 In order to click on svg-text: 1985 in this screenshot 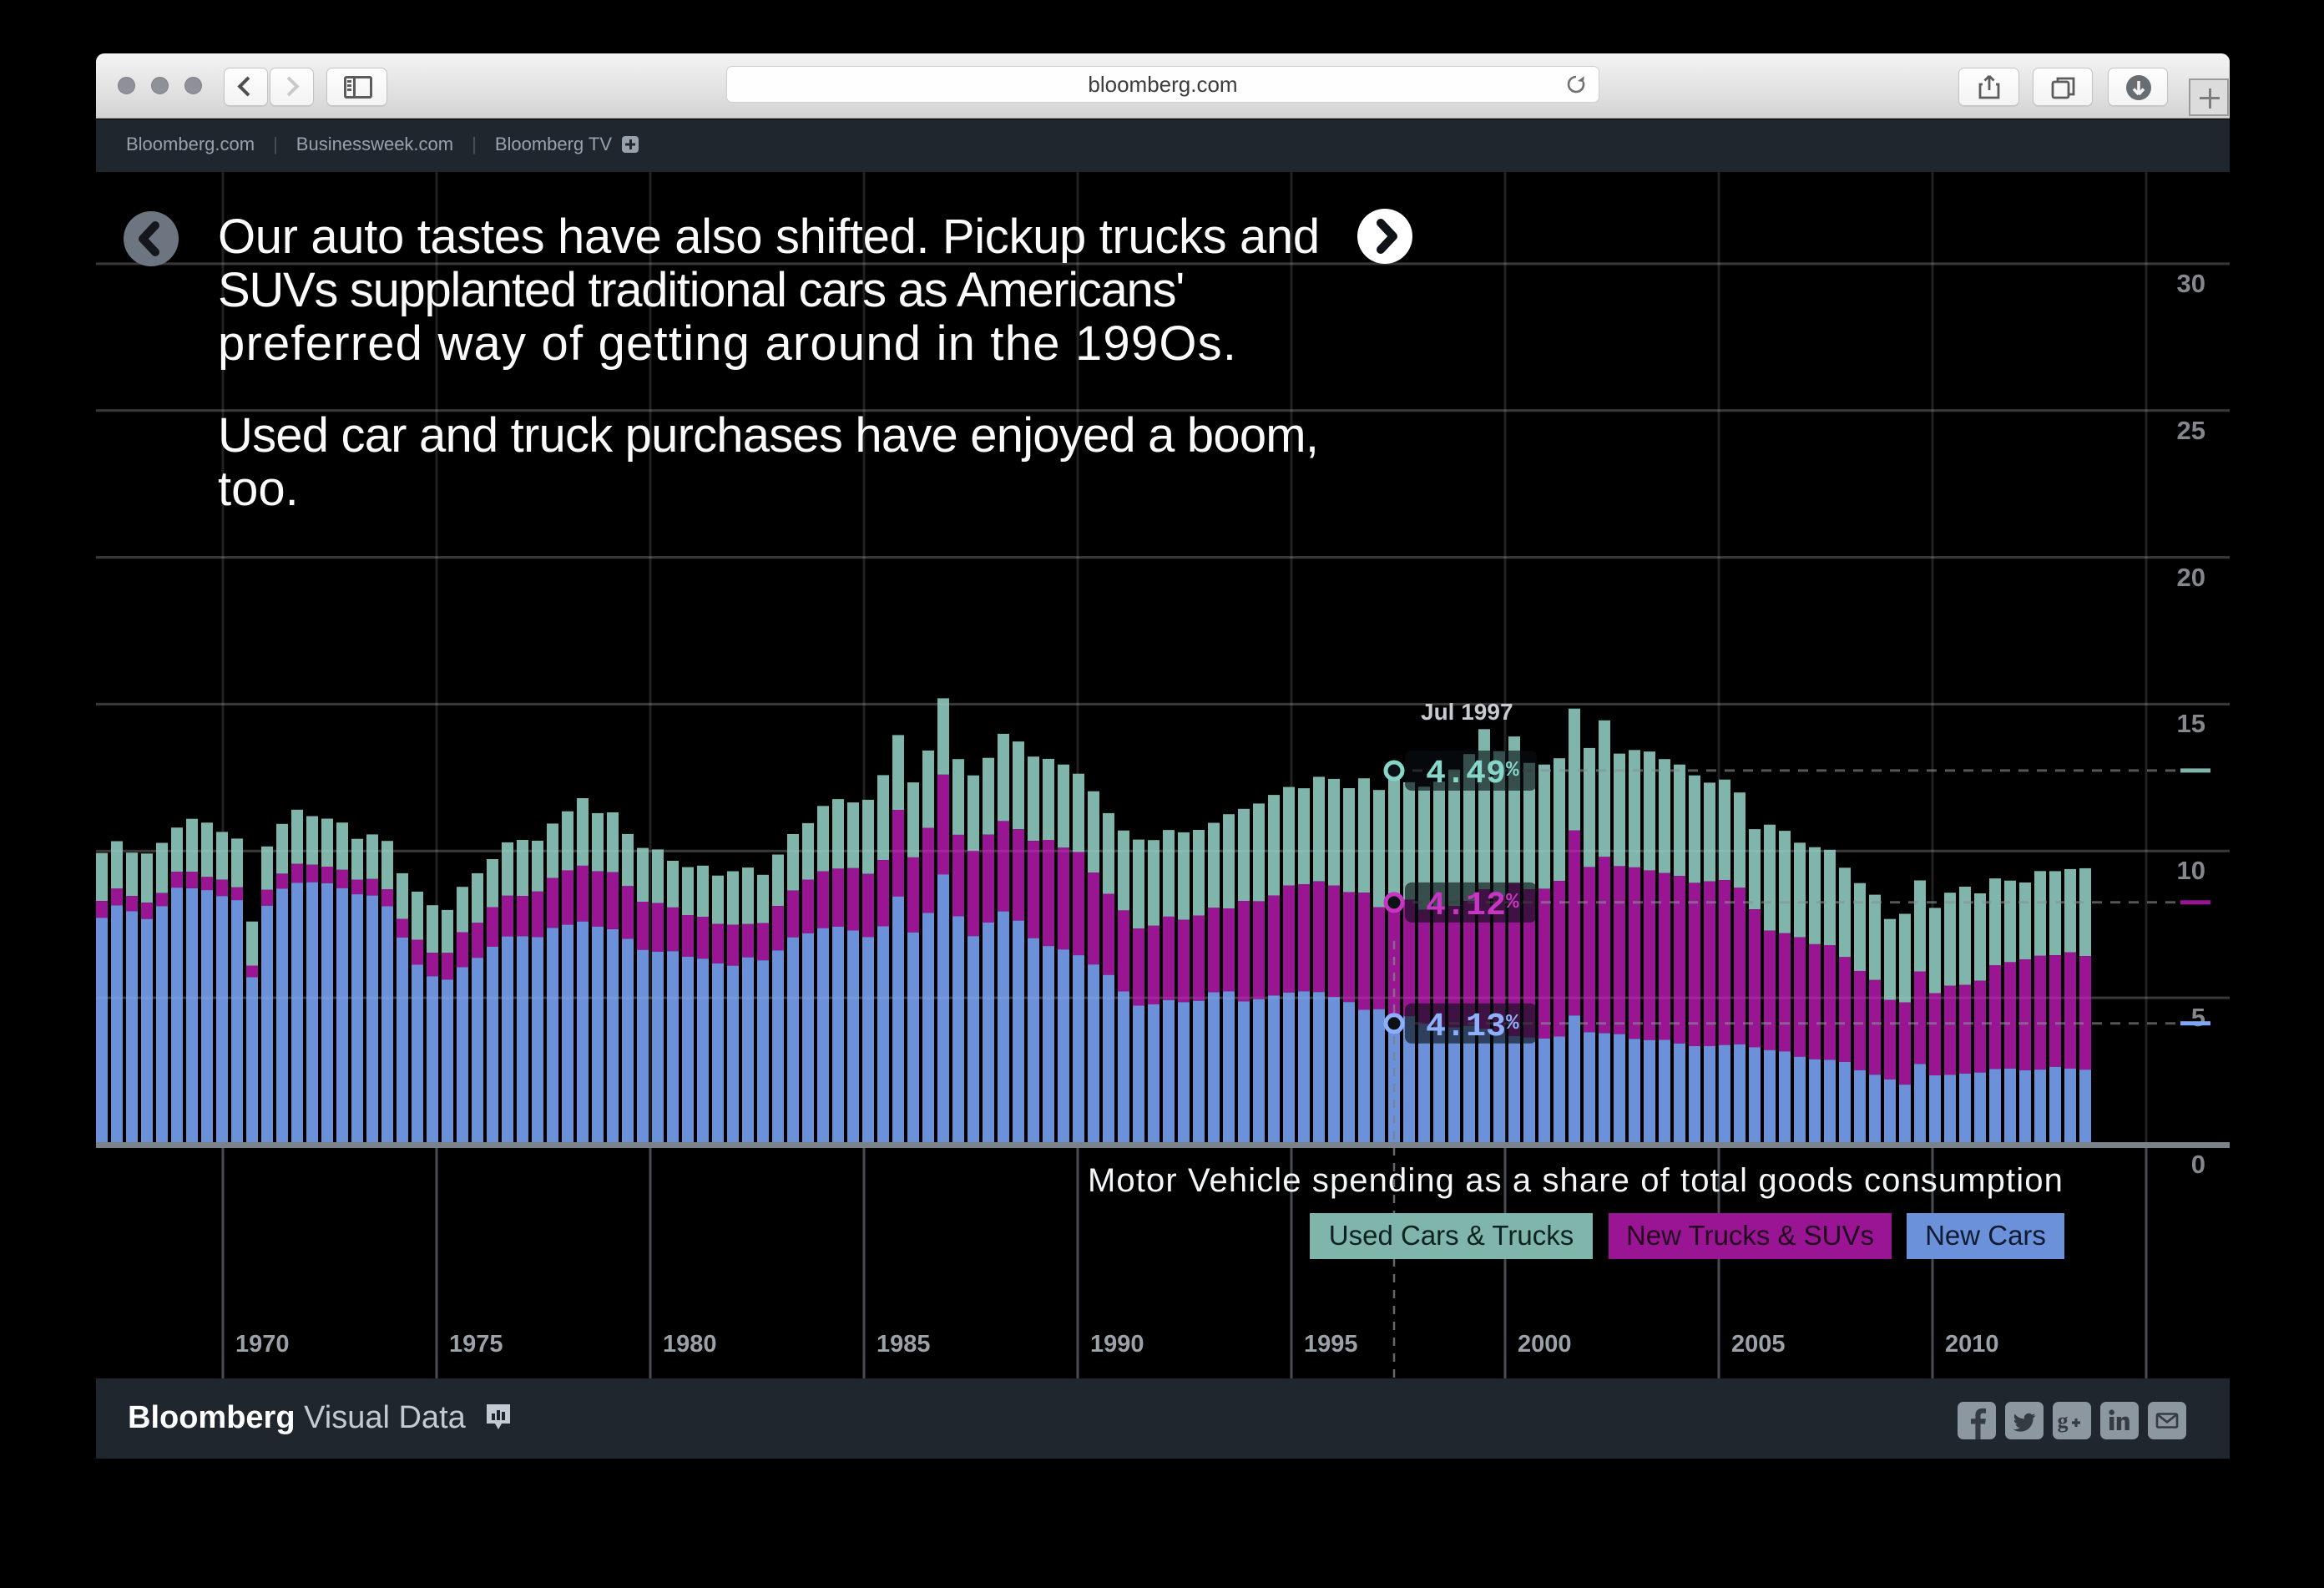, I will do `click(904, 1345)`.